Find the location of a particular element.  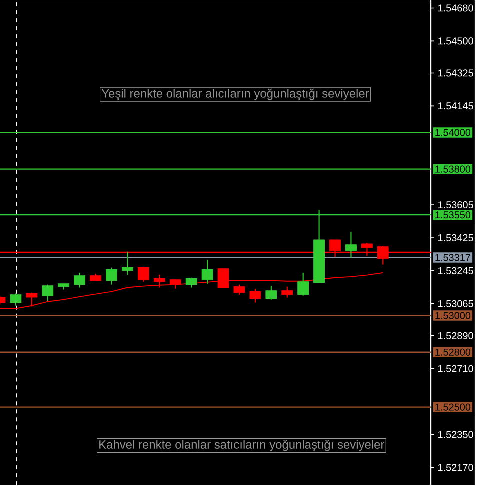

y-tick-label: 1.53245 is located at coordinates (456, 270).